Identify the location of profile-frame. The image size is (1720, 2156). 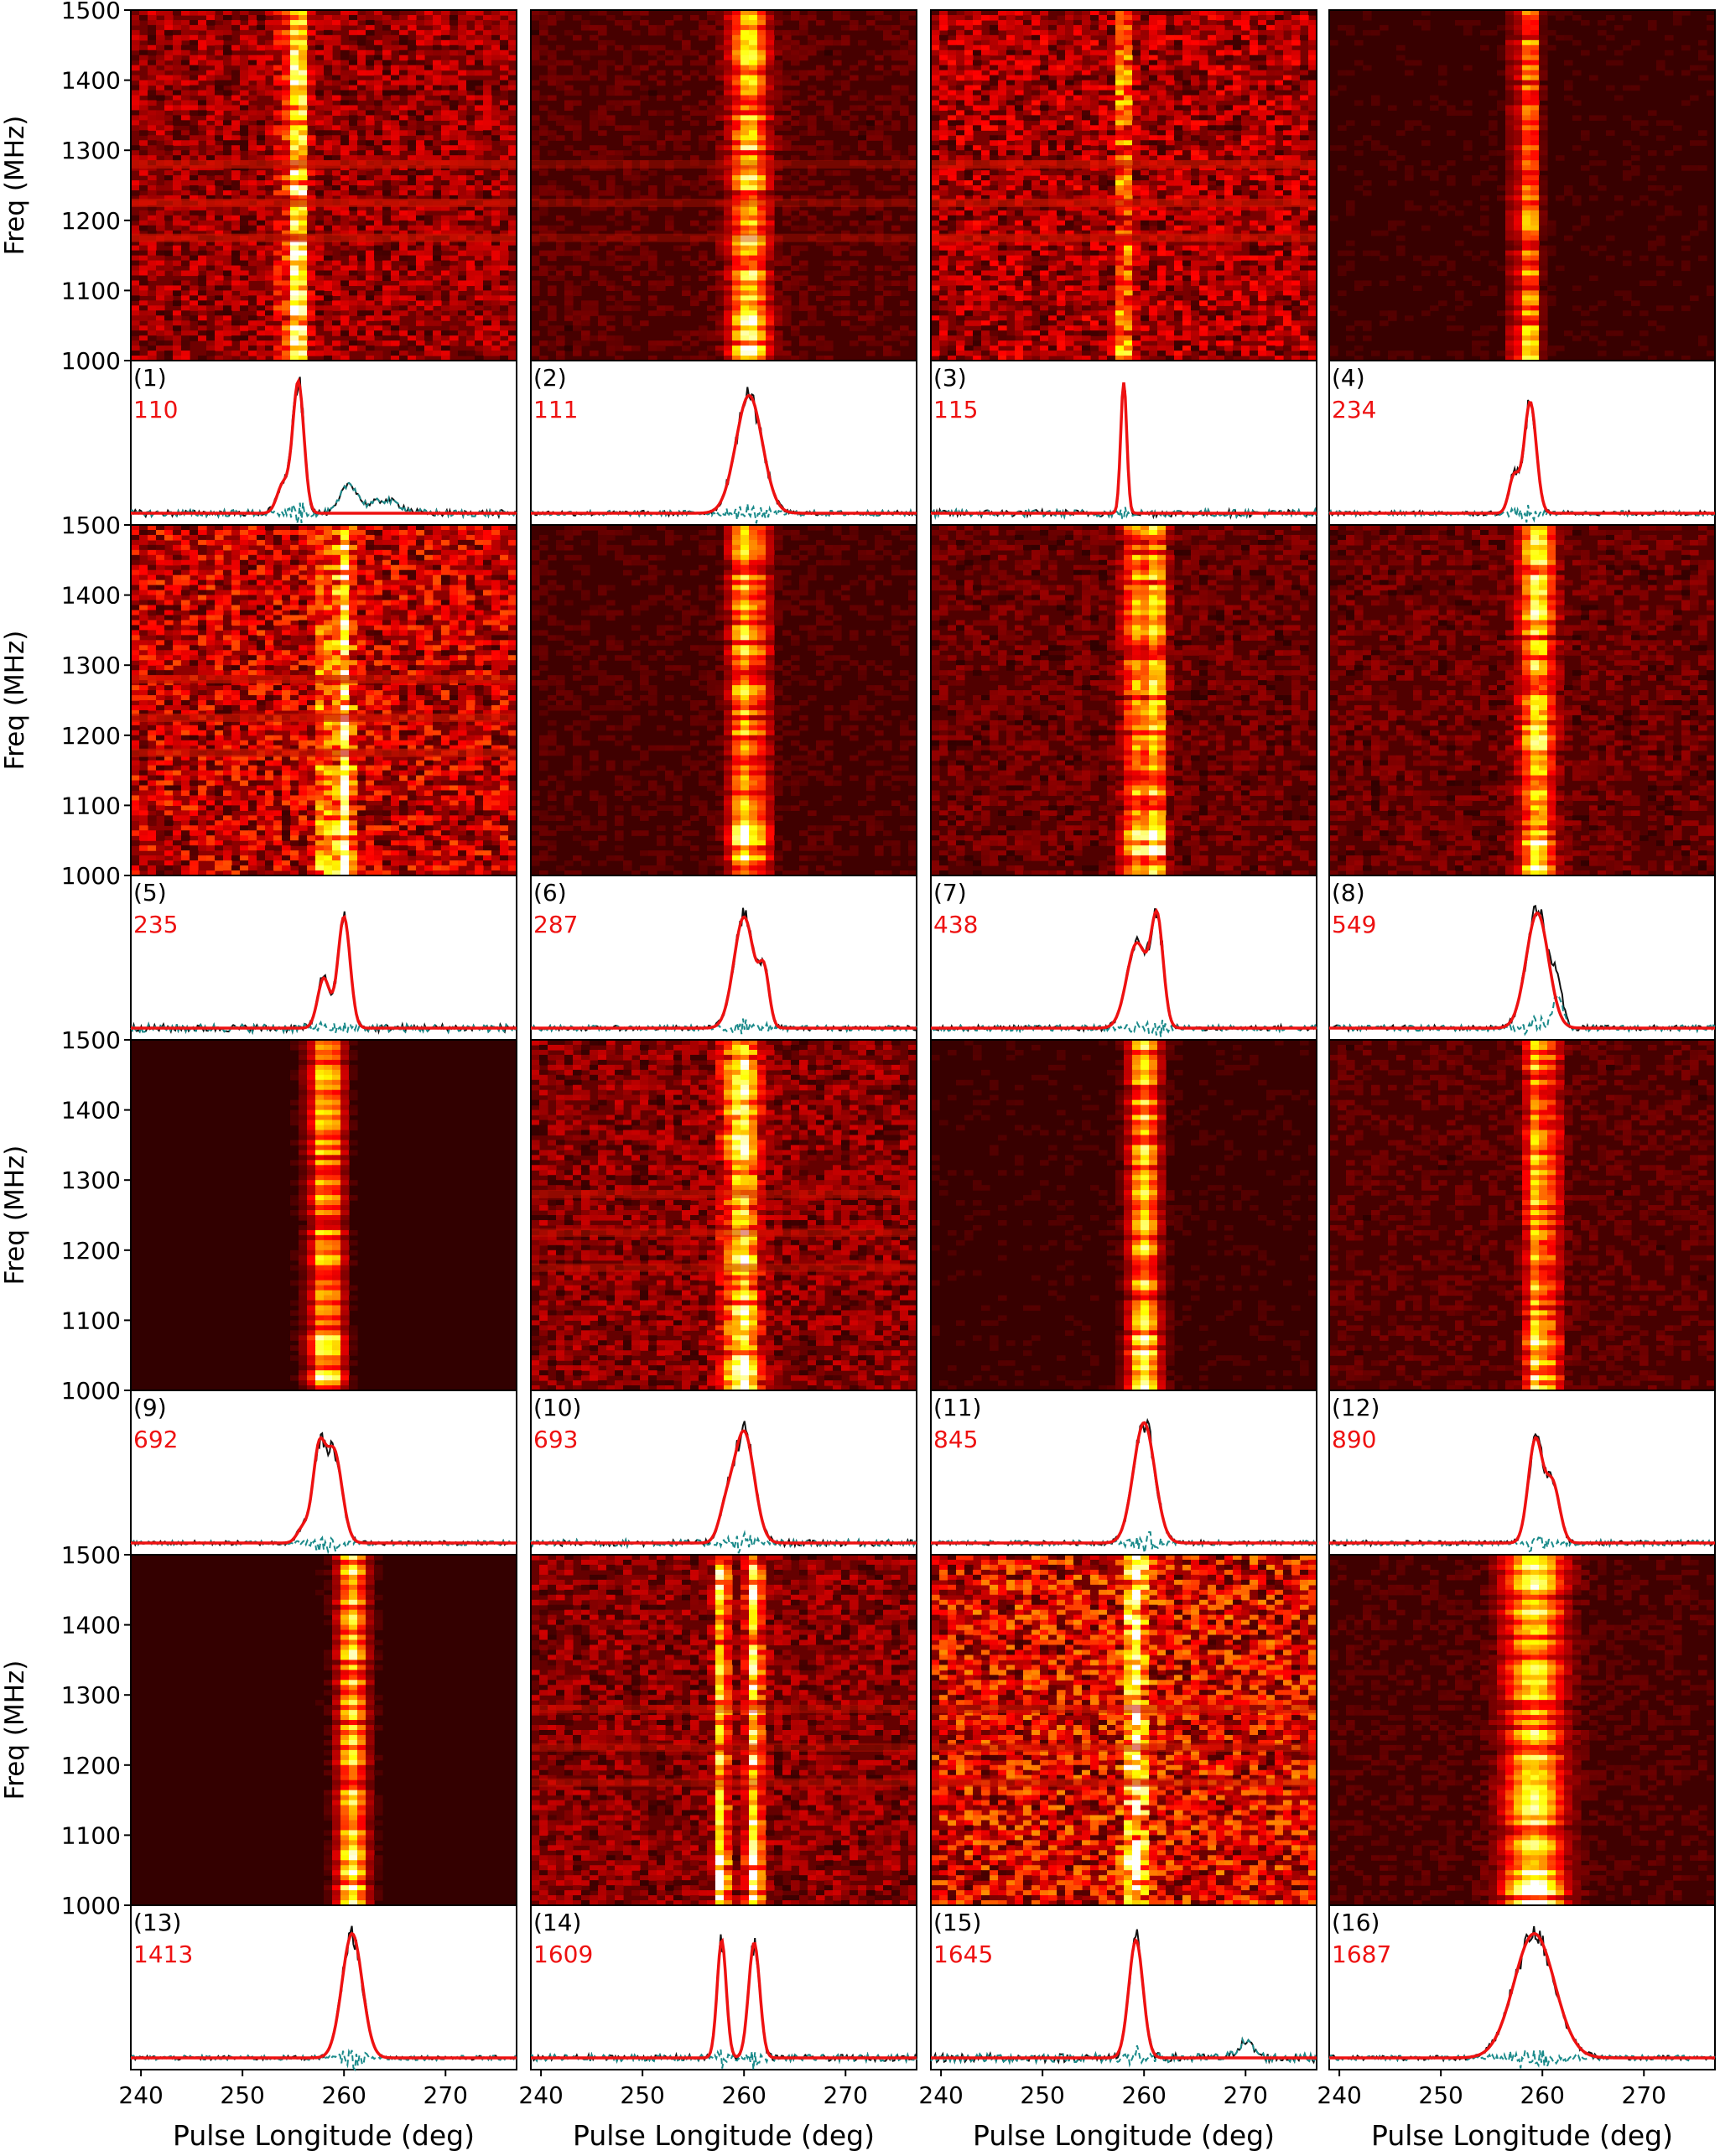
(323, 443).